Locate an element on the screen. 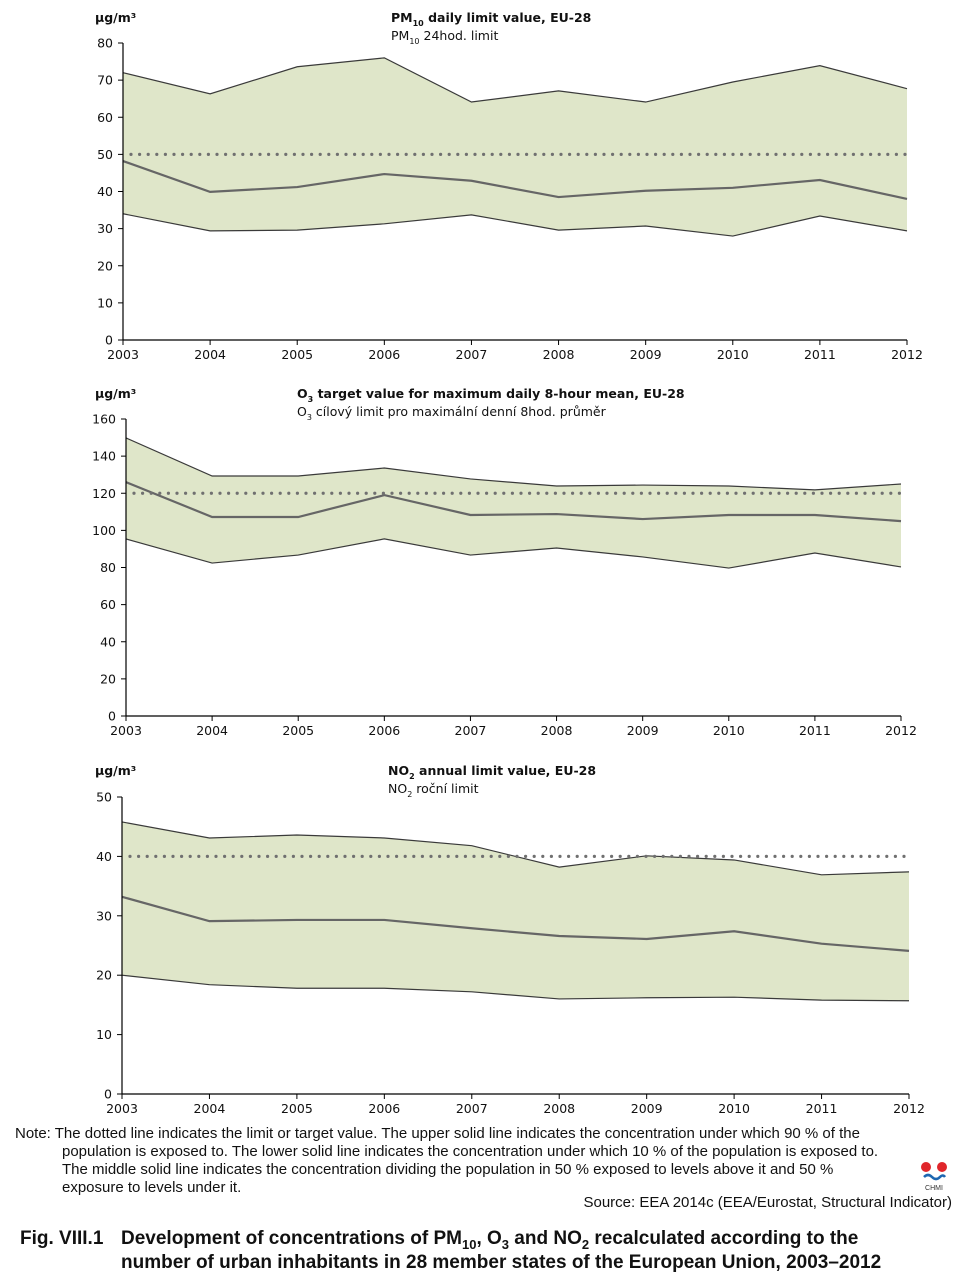  chart-title: NO2 annual limit value, EU-28 is located at coordinates (492, 772).